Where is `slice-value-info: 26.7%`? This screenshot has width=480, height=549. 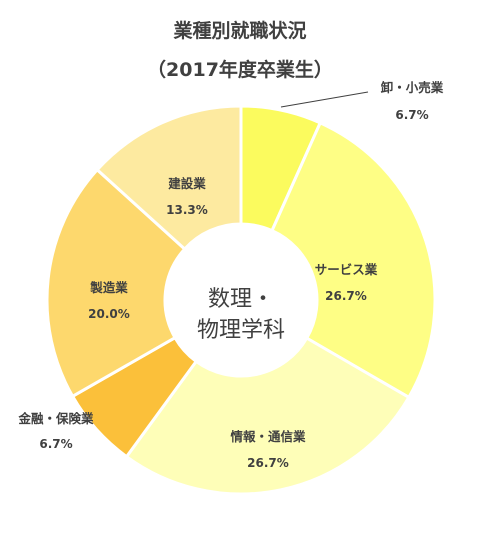
slice-value-info: 26.7% is located at coordinates (268, 463).